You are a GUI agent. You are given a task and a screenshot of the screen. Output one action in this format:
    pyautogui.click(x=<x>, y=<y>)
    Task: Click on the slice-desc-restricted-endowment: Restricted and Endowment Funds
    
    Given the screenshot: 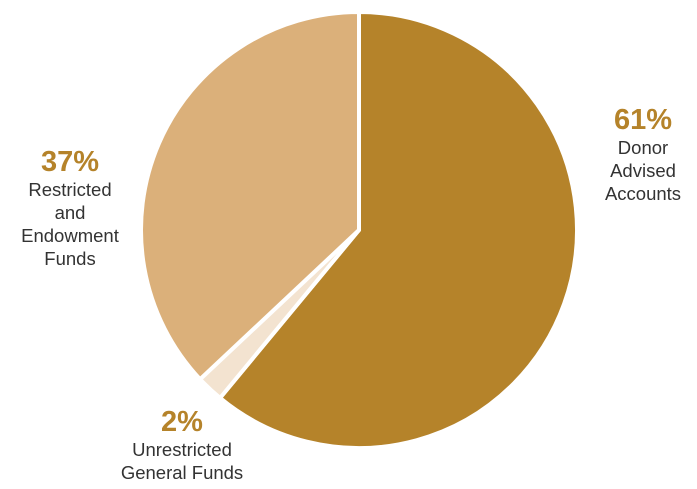 What is the action you would take?
    pyautogui.click(x=70, y=224)
    